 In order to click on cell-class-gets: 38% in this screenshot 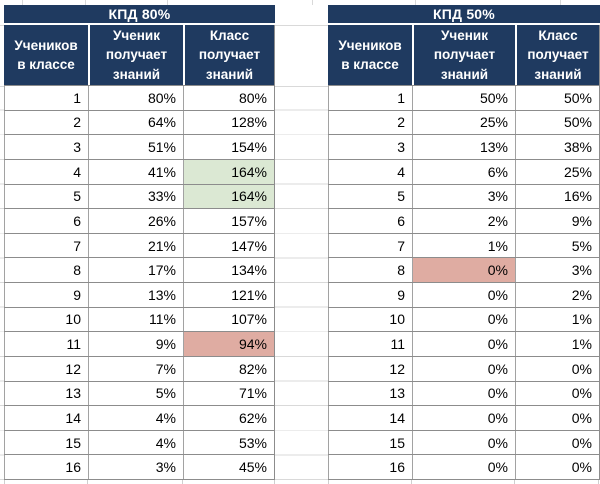, I will do `click(557, 147)`.